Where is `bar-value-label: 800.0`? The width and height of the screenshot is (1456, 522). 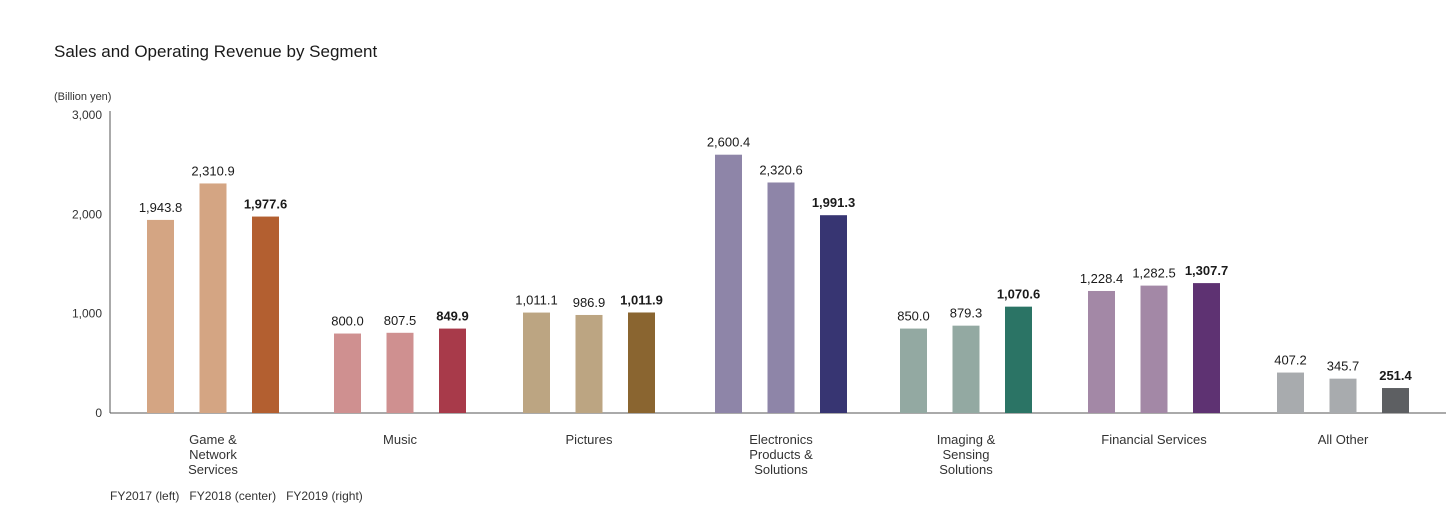 bar-value-label: 800.0 is located at coordinates (347, 321).